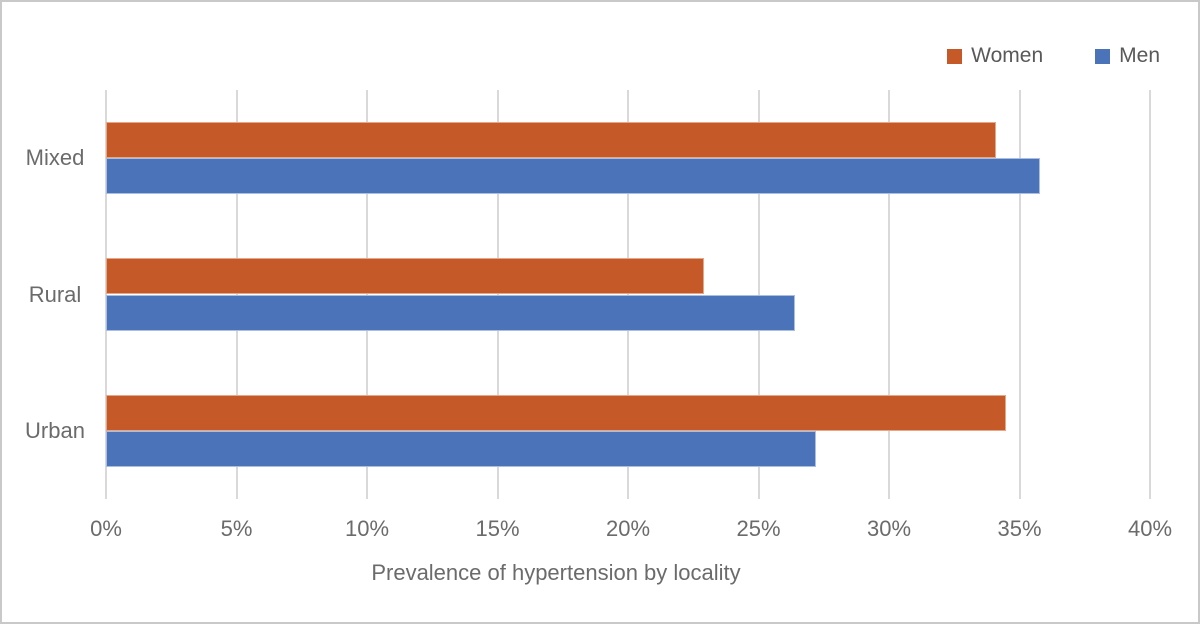 This screenshot has width=1200, height=624. I want to click on x-tick-label: 40%, so click(1150, 528).